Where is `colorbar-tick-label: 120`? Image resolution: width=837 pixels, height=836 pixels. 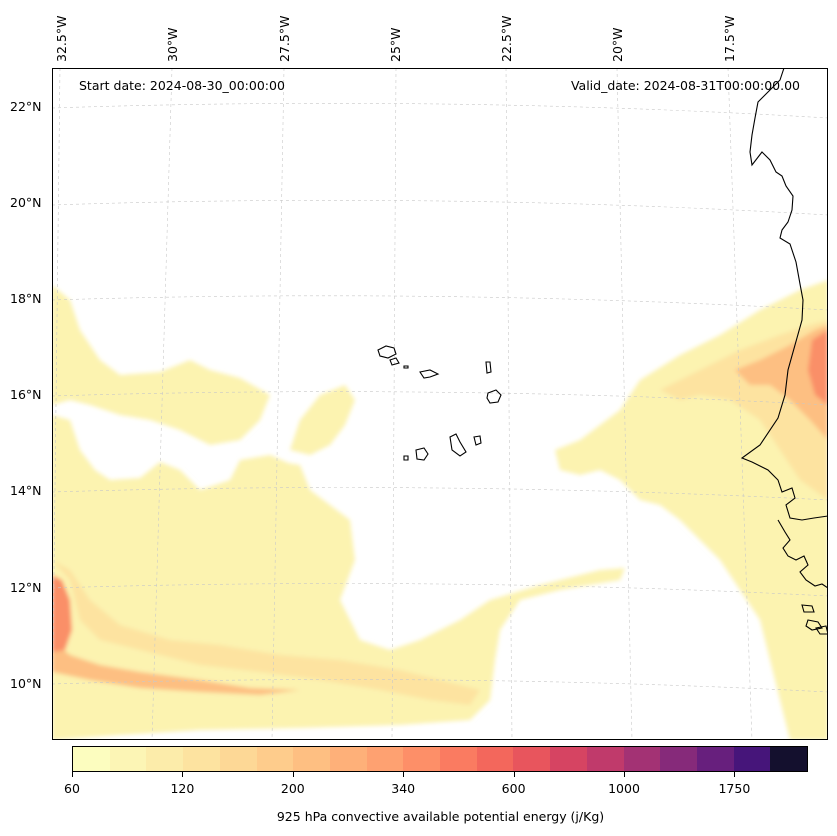 colorbar-tick-label: 120 is located at coordinates (182, 788).